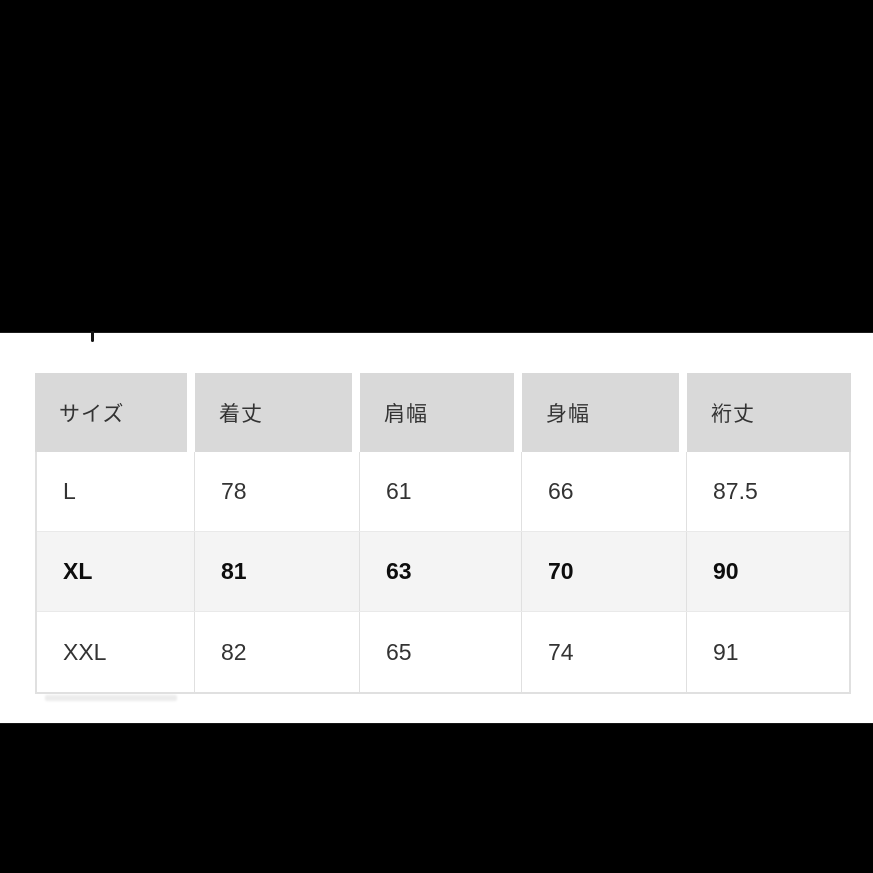 This screenshot has height=873, width=873. What do you see at coordinates (561, 491) in the screenshot?
I see `measurement-value: 66` at bounding box center [561, 491].